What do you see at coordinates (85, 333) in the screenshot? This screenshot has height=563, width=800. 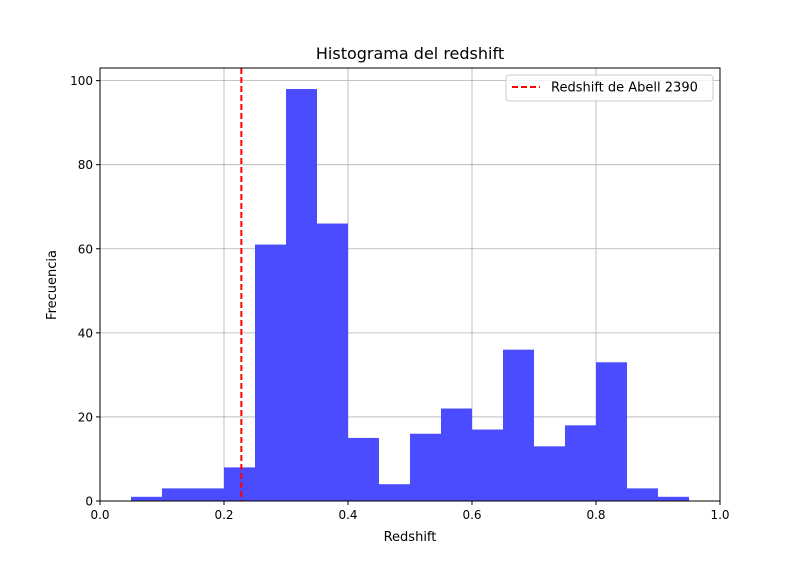 I see `y-tick-label-2: 40` at bounding box center [85, 333].